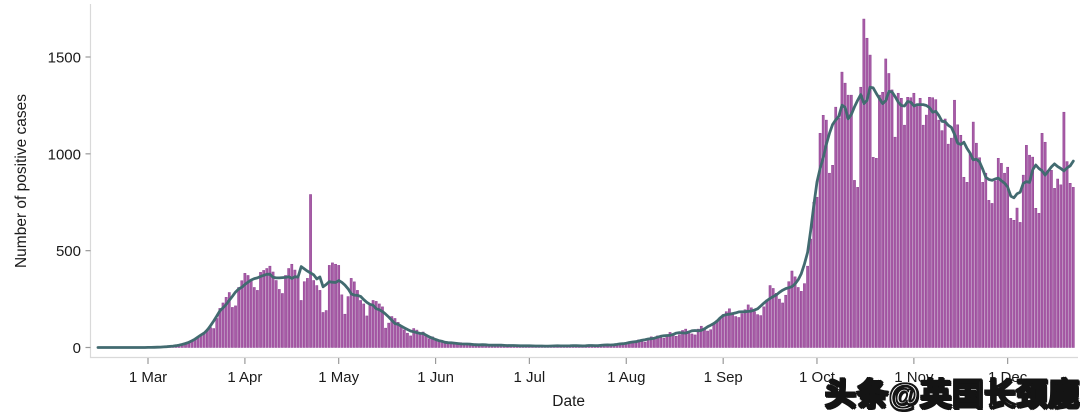  Describe the element at coordinates (568, 401) in the screenshot. I see `x-axis-title: Date` at that location.